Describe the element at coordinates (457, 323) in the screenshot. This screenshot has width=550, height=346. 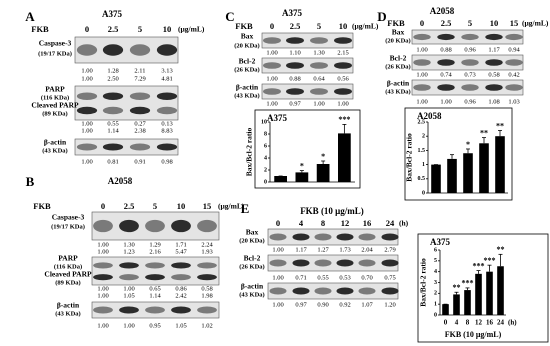
I see `x-tick-label: 4` at that location.